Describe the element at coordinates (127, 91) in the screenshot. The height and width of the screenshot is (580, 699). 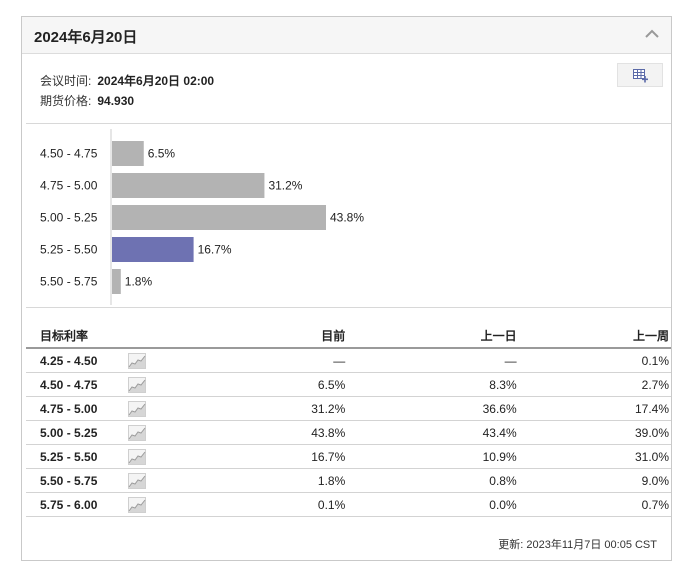
I see `meeting-info: 会议时间: 2024年6月20日 02:00 期货价格: 94.930` at that location.